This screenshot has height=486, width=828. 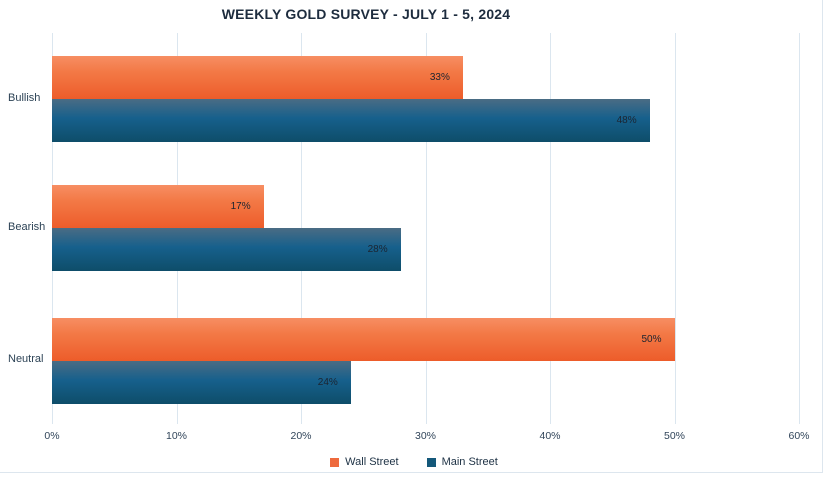 What do you see at coordinates (301, 436) in the screenshot?
I see `x-tick-label: 20%` at bounding box center [301, 436].